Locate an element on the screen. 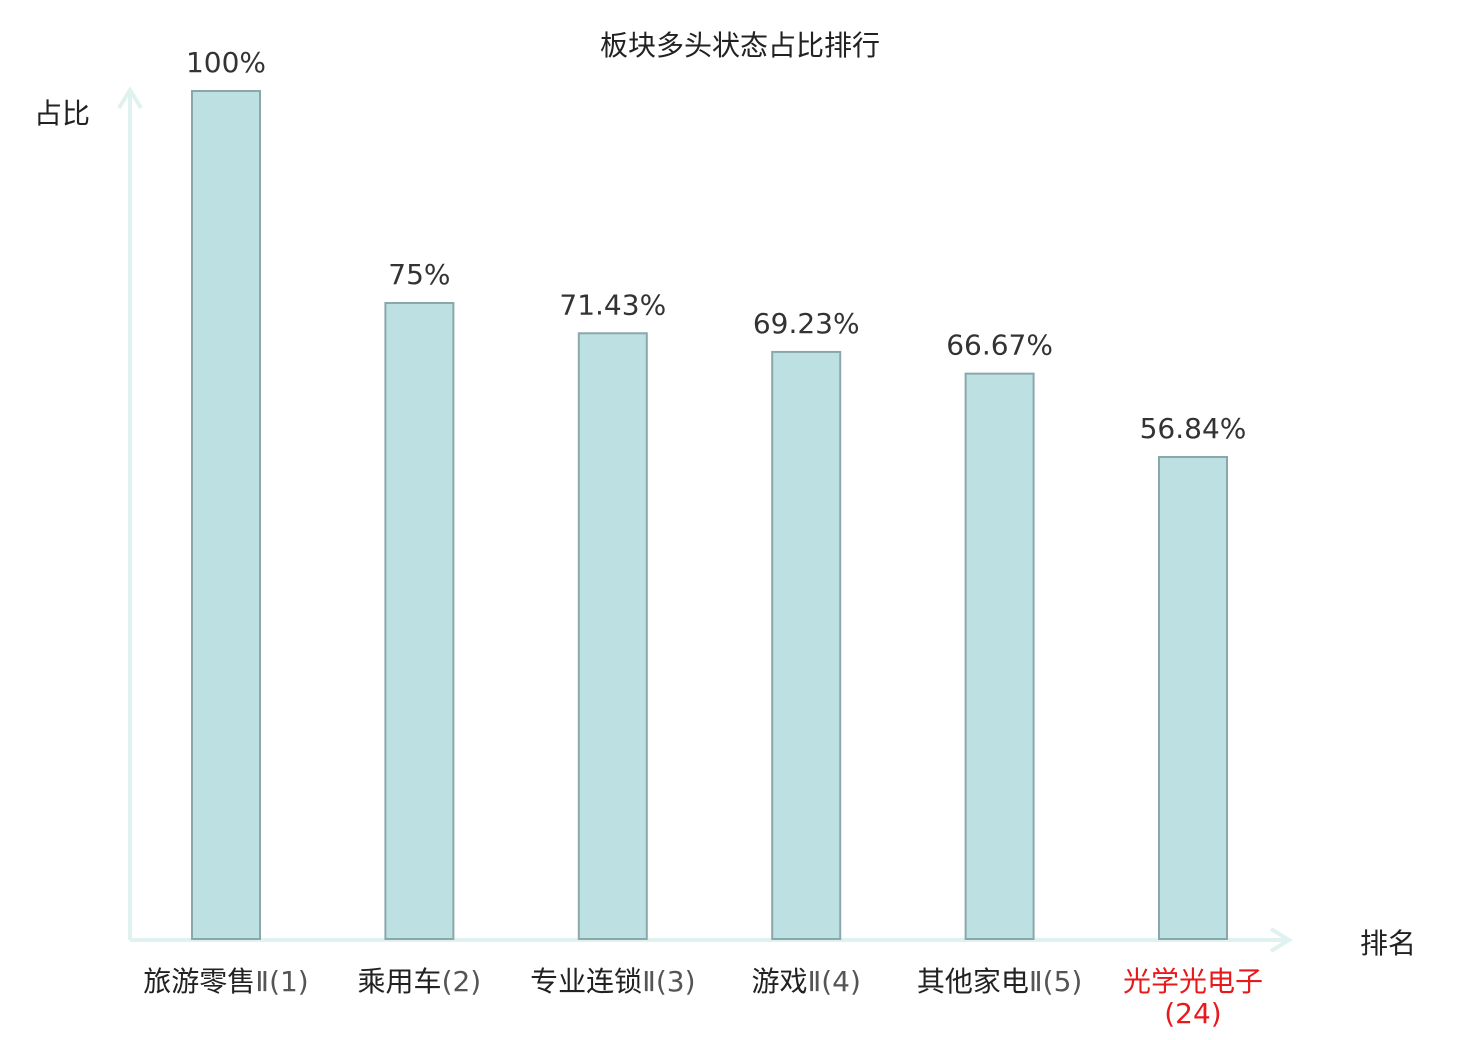  chart-title: 板块多头状态占比排行 is located at coordinates (739, 45).